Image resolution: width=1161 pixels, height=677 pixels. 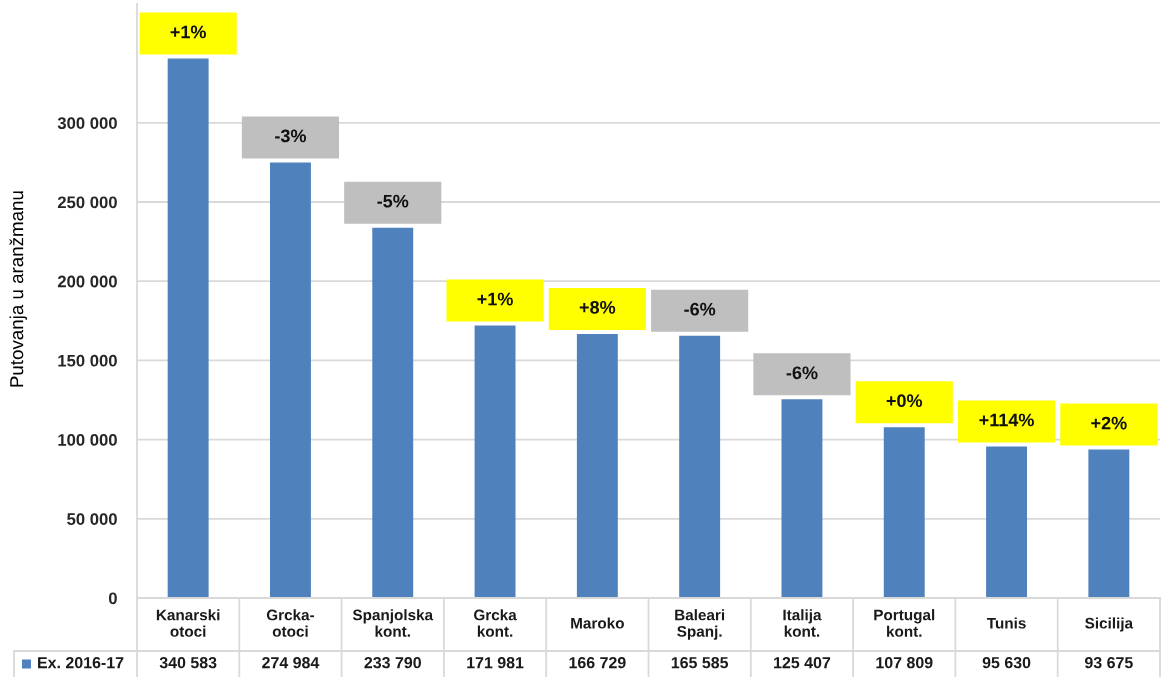 What do you see at coordinates (904, 662) in the screenshot?
I see `data-label: 107 809` at bounding box center [904, 662].